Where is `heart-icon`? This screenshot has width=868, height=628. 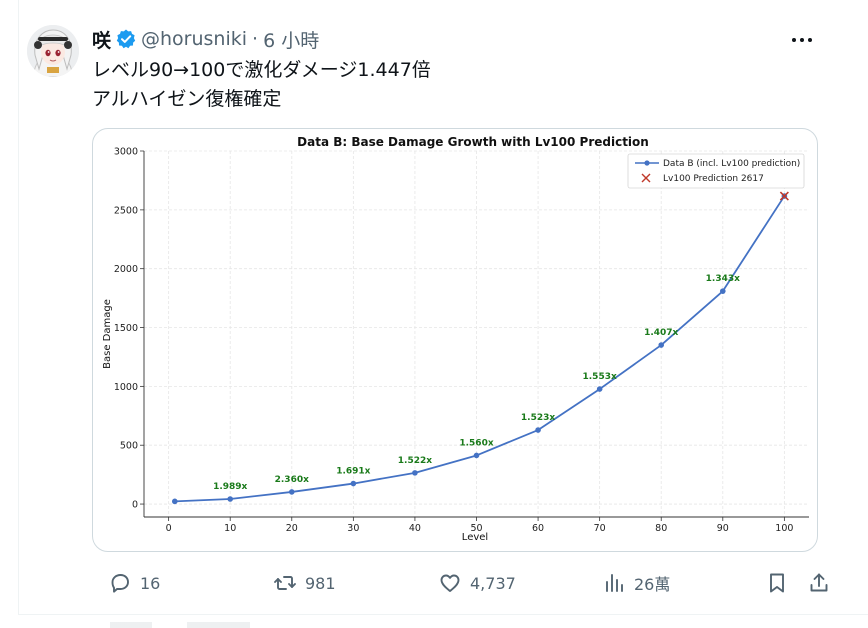 heart-icon is located at coordinates (450, 583).